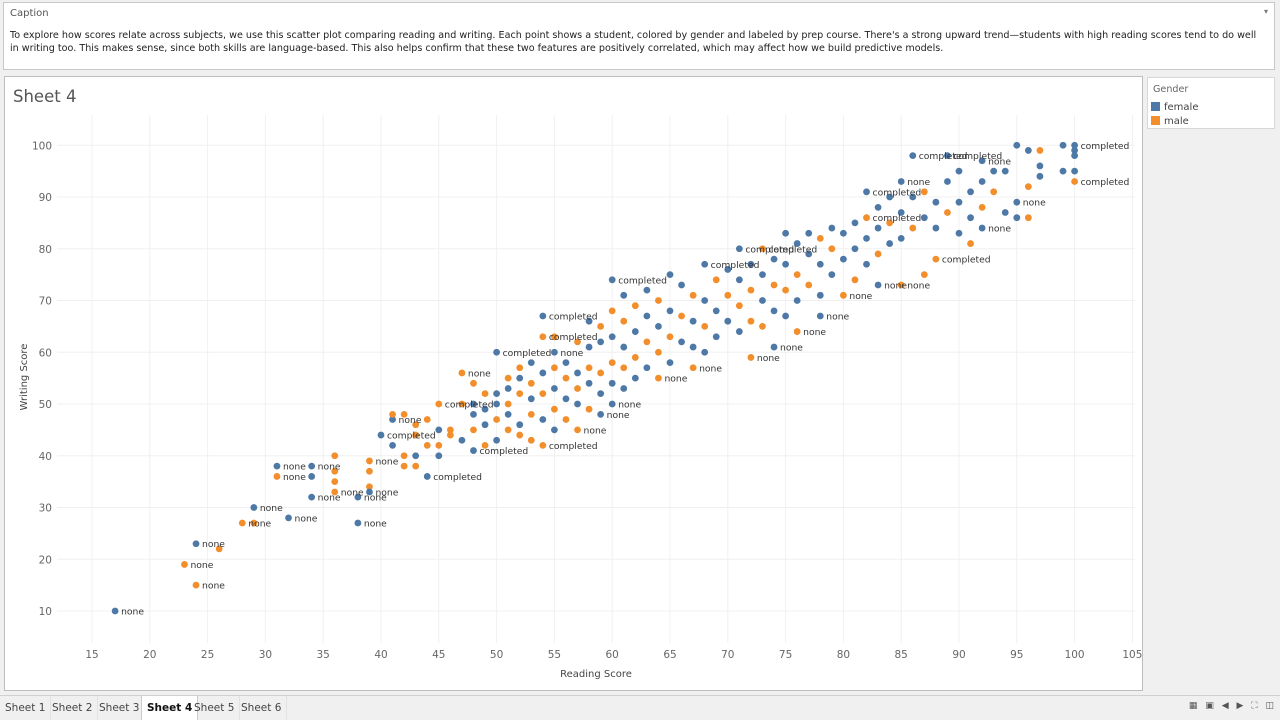 The image size is (1280, 720). Describe the element at coordinates (120, 708) in the screenshot. I see `tab-sheet-3: Sheet 3` at that location.